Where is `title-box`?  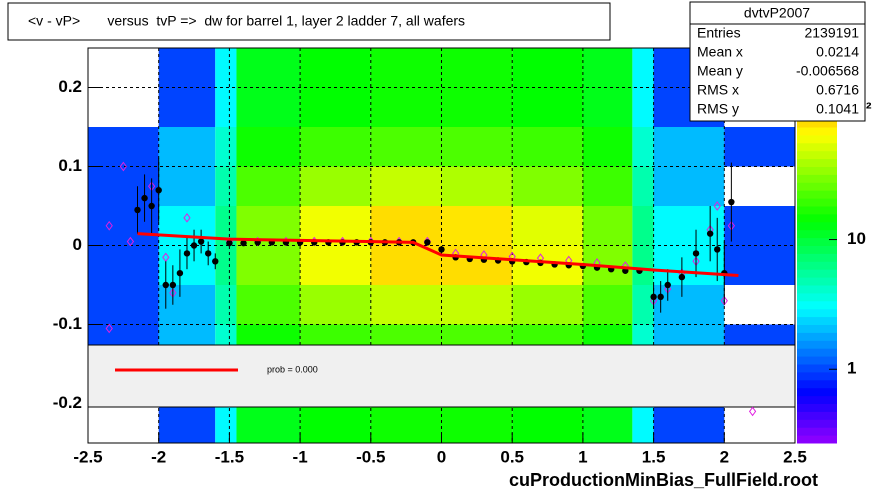 title-box is located at coordinates (309, 21).